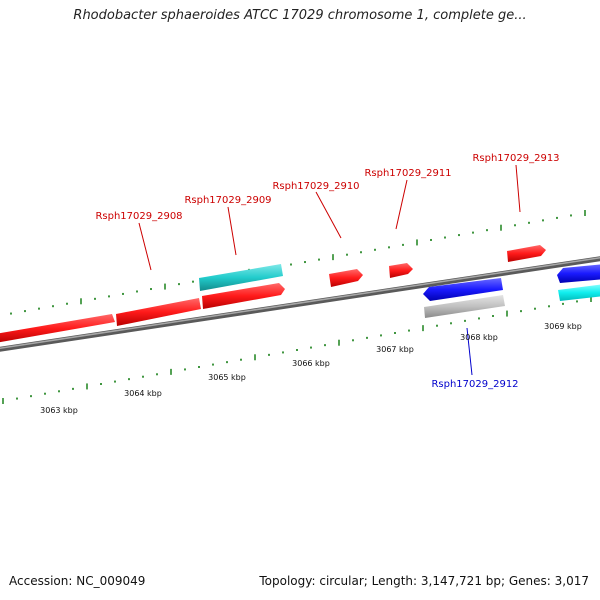 Image resolution: width=600 pixels, height=600 pixels. I want to click on gene-label-2908: Rsph17029_2908, so click(138, 216).